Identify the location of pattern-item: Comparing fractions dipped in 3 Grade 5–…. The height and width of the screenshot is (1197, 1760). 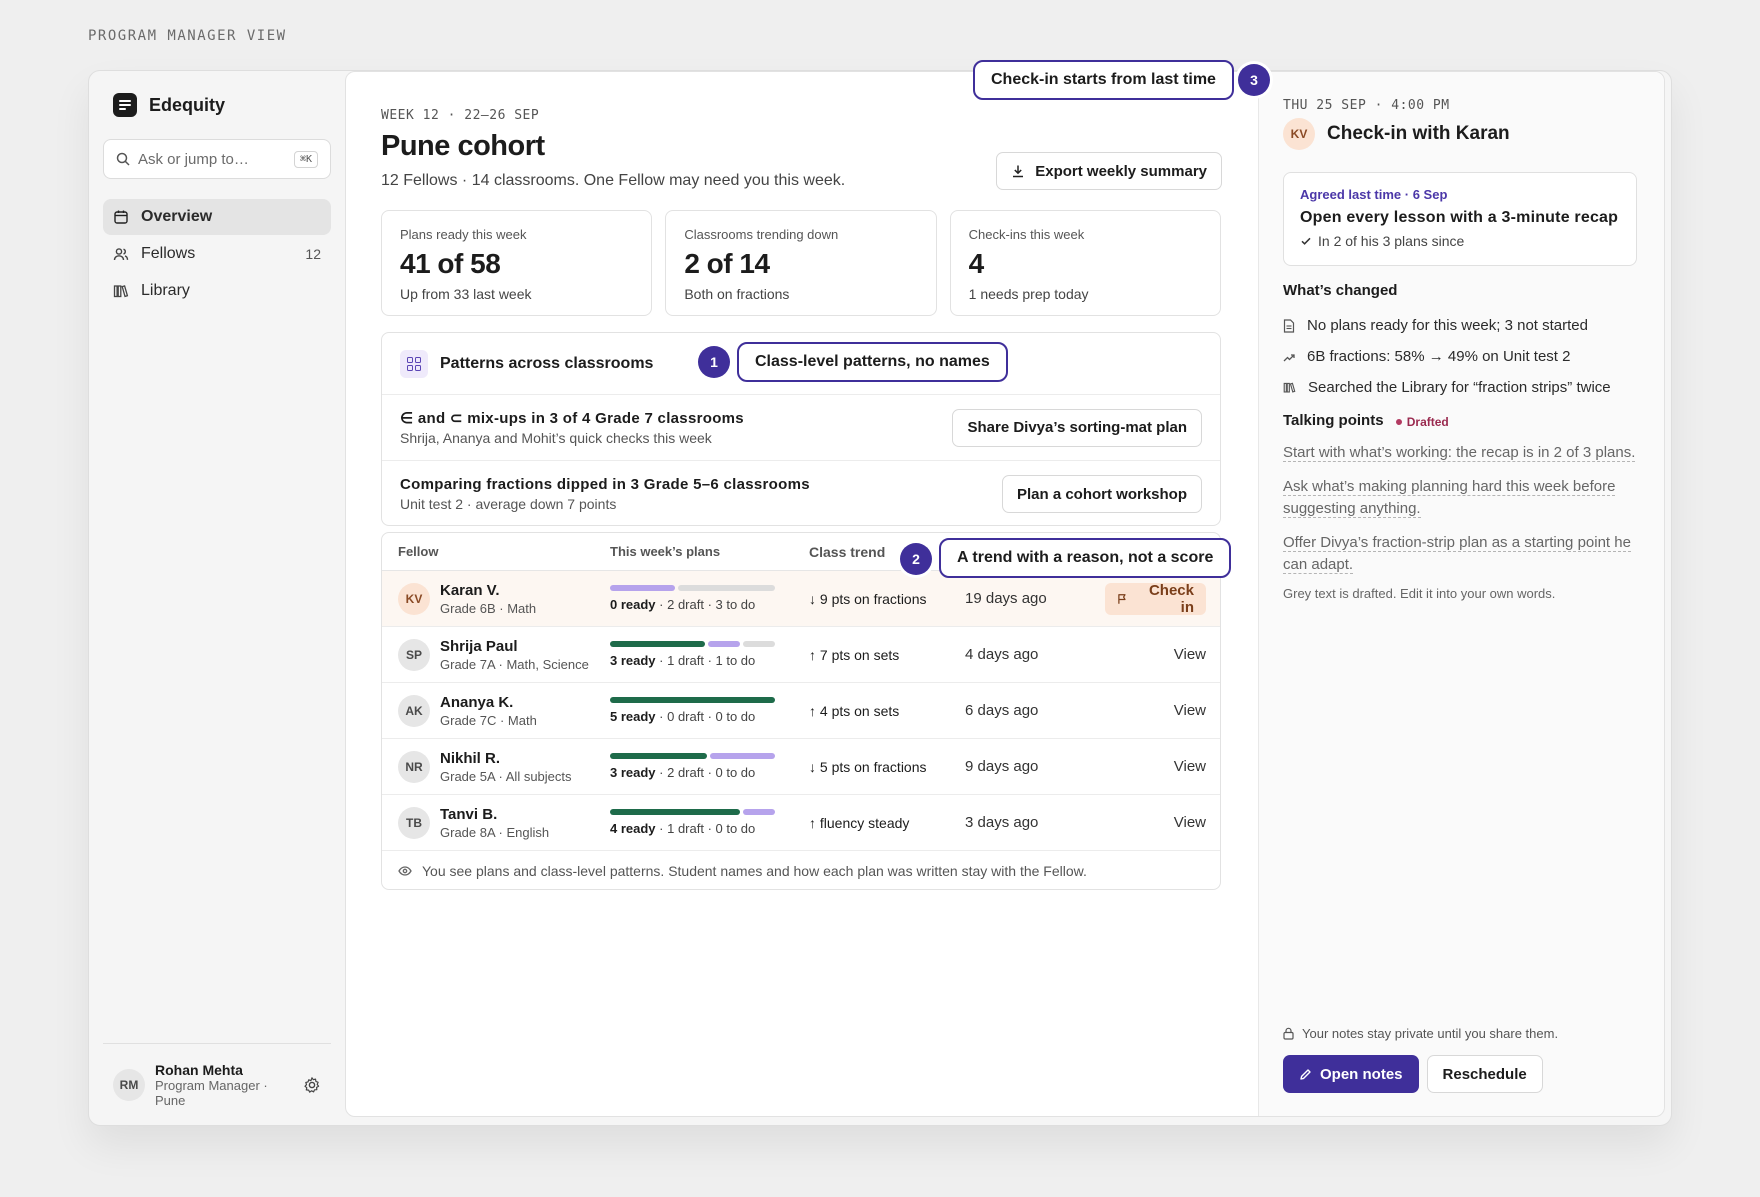
(801, 494).